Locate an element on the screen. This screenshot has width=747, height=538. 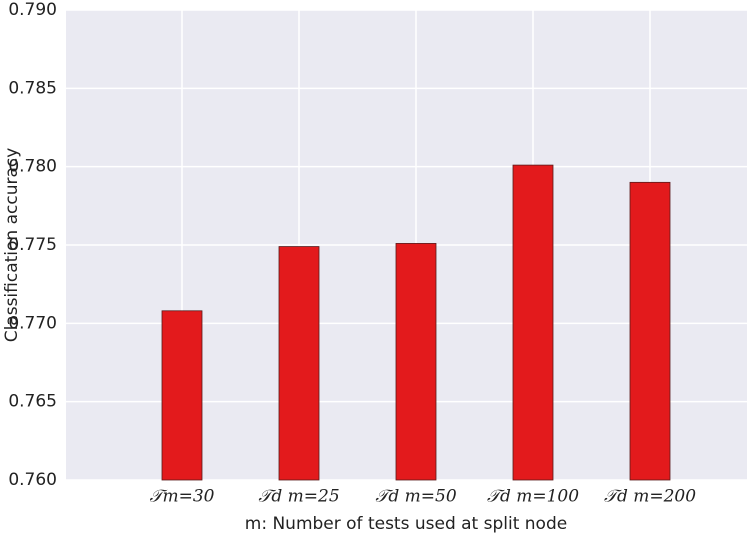
y-tick-label: 0.790 is located at coordinates (32, 10).